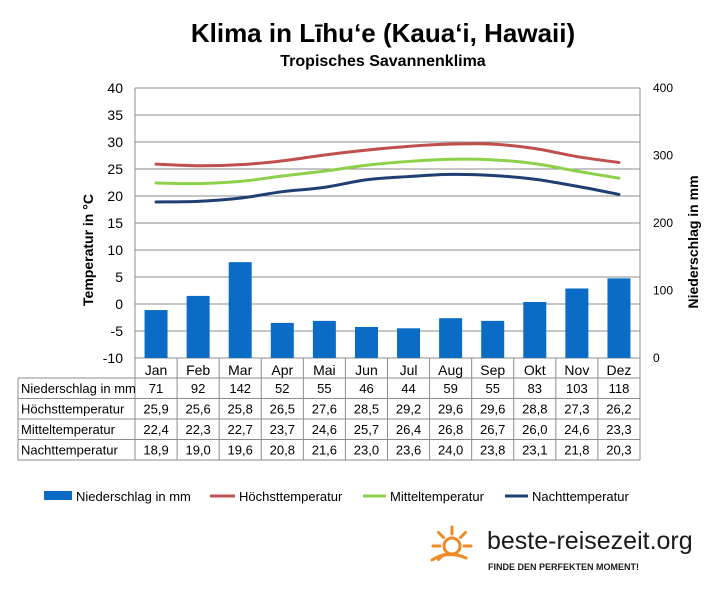 Image resolution: width=720 pixels, height=593 pixels. What do you see at coordinates (133, 496) in the screenshot?
I see `legend-label: Niederschlag in mm` at bounding box center [133, 496].